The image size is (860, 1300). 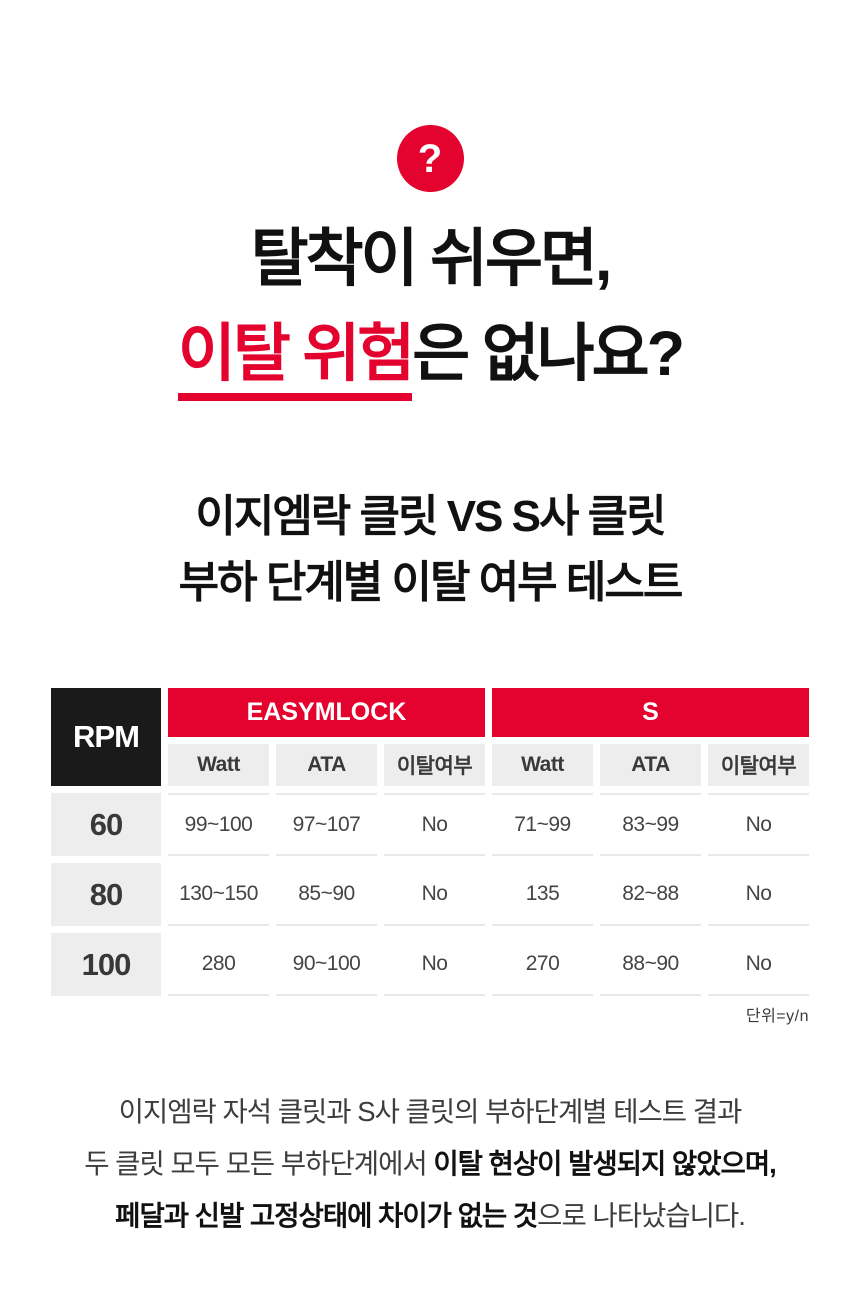 What do you see at coordinates (650, 712) in the screenshot?
I see `group-header-s: S` at bounding box center [650, 712].